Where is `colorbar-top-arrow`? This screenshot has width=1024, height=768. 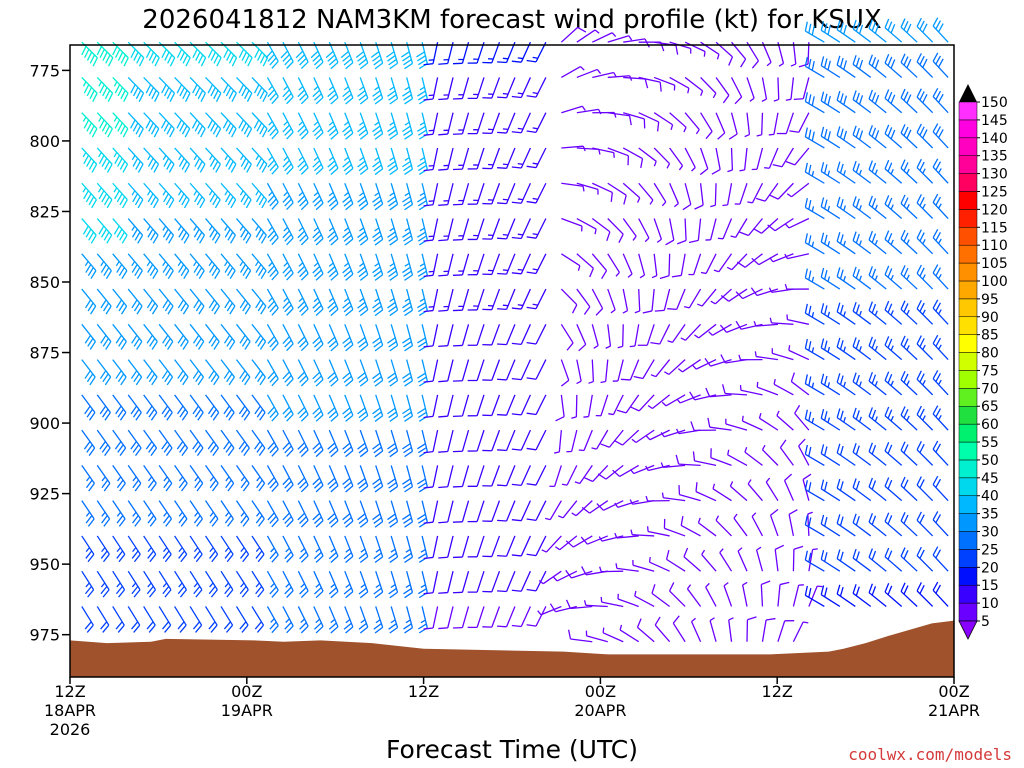
colorbar-top-arrow is located at coordinates (968, 93).